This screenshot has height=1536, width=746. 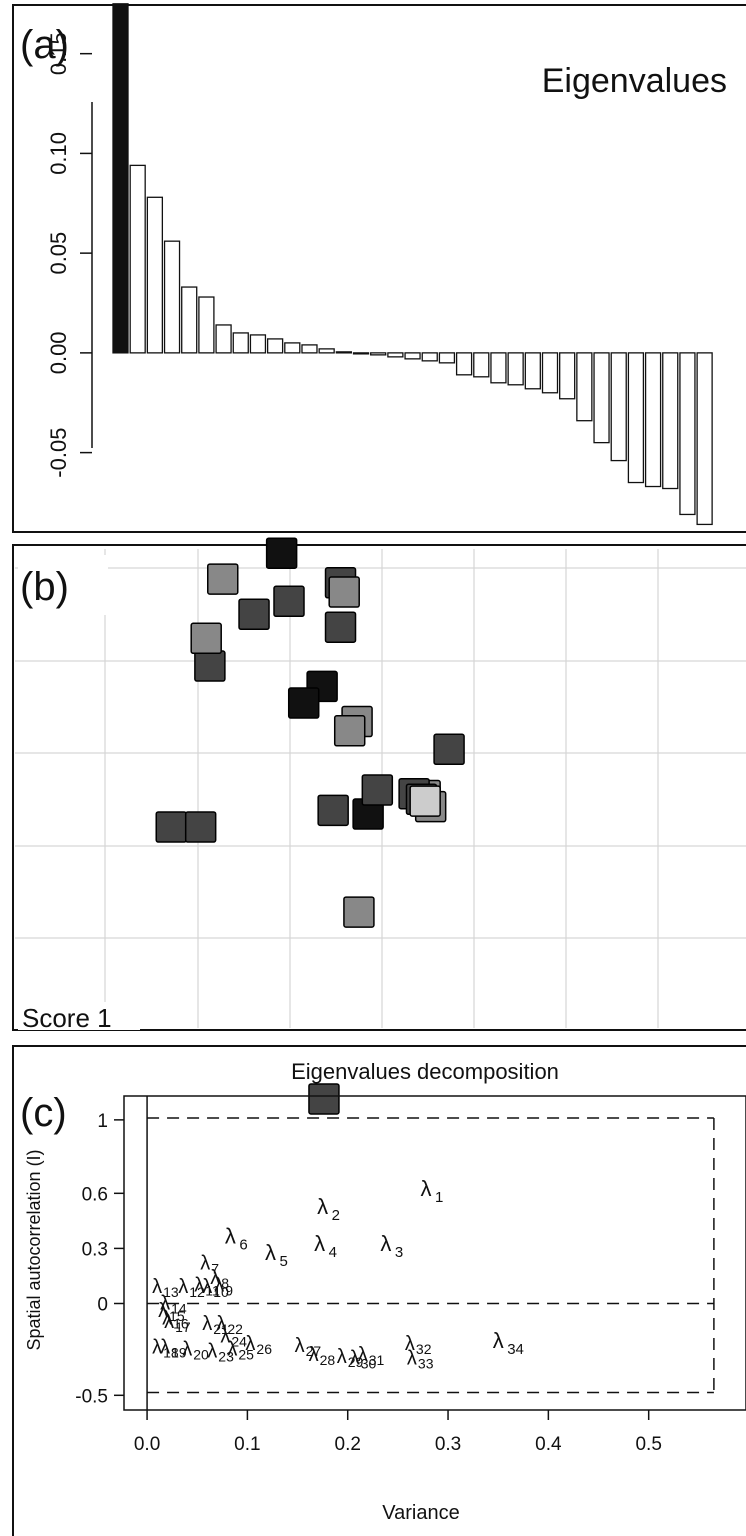 I want to click on lambda-index-label: 29, so click(x=356, y=1362).